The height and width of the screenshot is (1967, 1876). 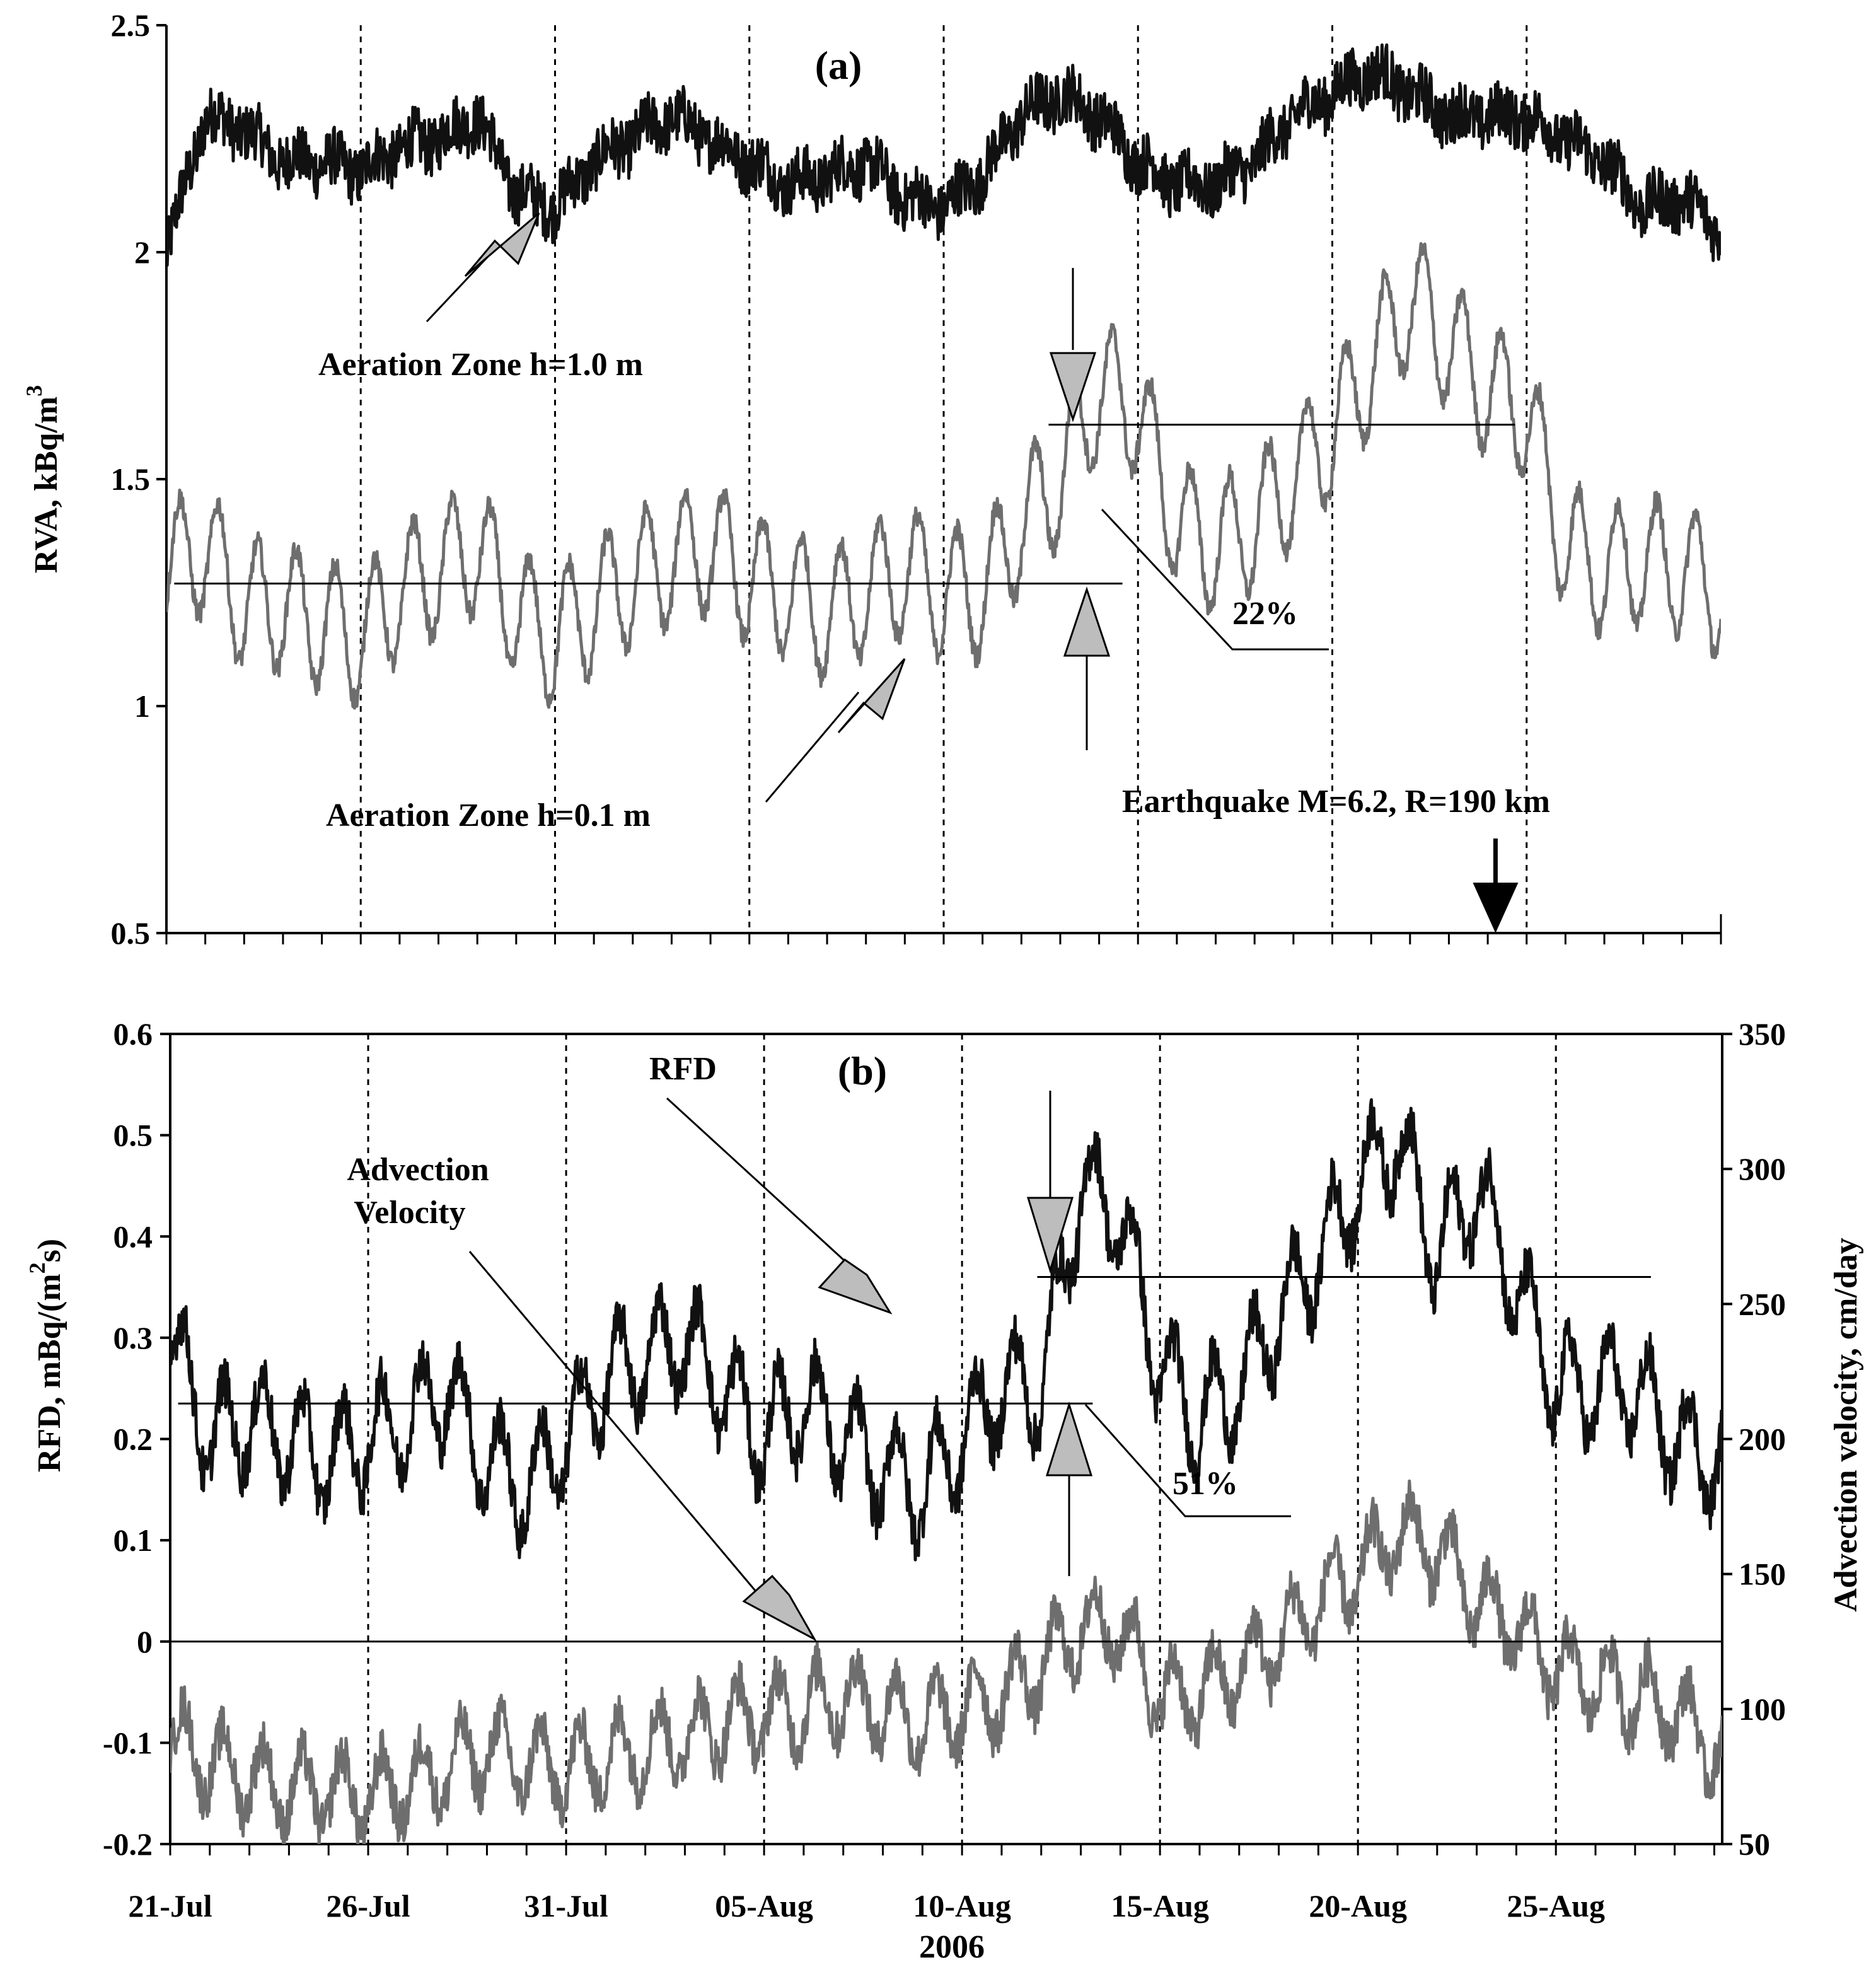 I want to click on panel-b-y-tick-label: 0.4, so click(x=133, y=1236).